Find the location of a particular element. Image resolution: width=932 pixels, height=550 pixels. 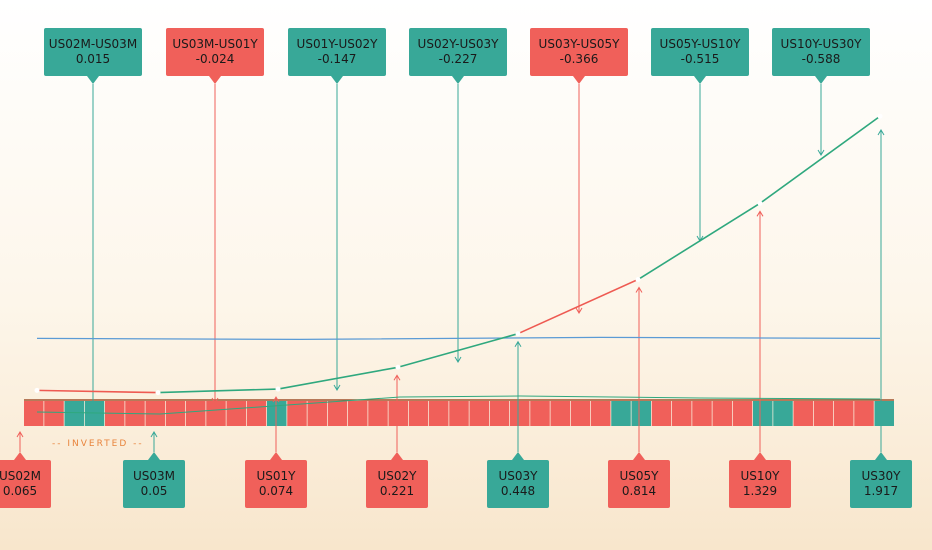

spread-label: US01Y-US02Y-0.147 is located at coordinates (337, 56).